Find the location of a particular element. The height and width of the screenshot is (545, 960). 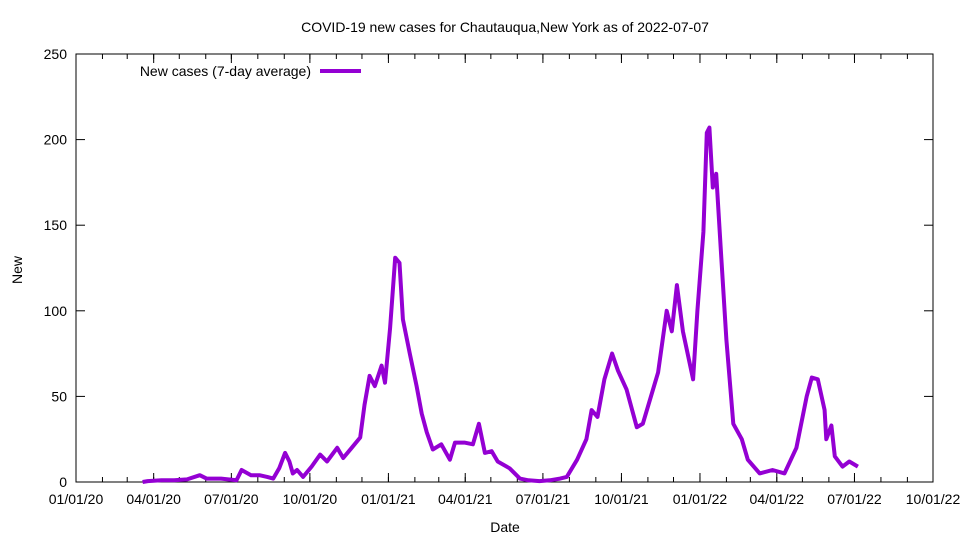

x-tick-label: 01/01/22 is located at coordinates (700, 499).